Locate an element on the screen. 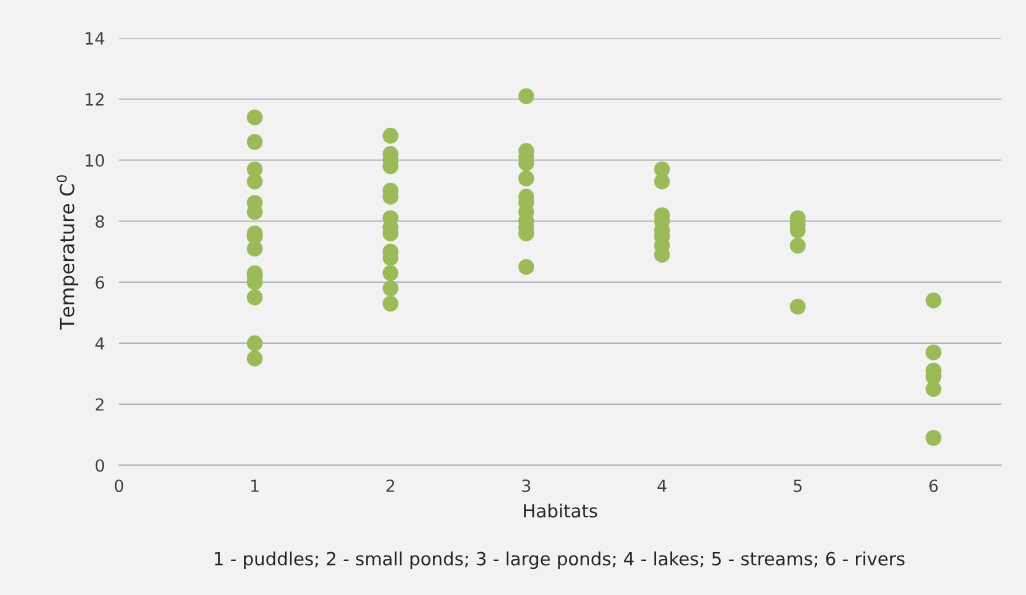 This screenshot has height=595, width=1026. x-axis-title: Habitats is located at coordinates (561, 510).